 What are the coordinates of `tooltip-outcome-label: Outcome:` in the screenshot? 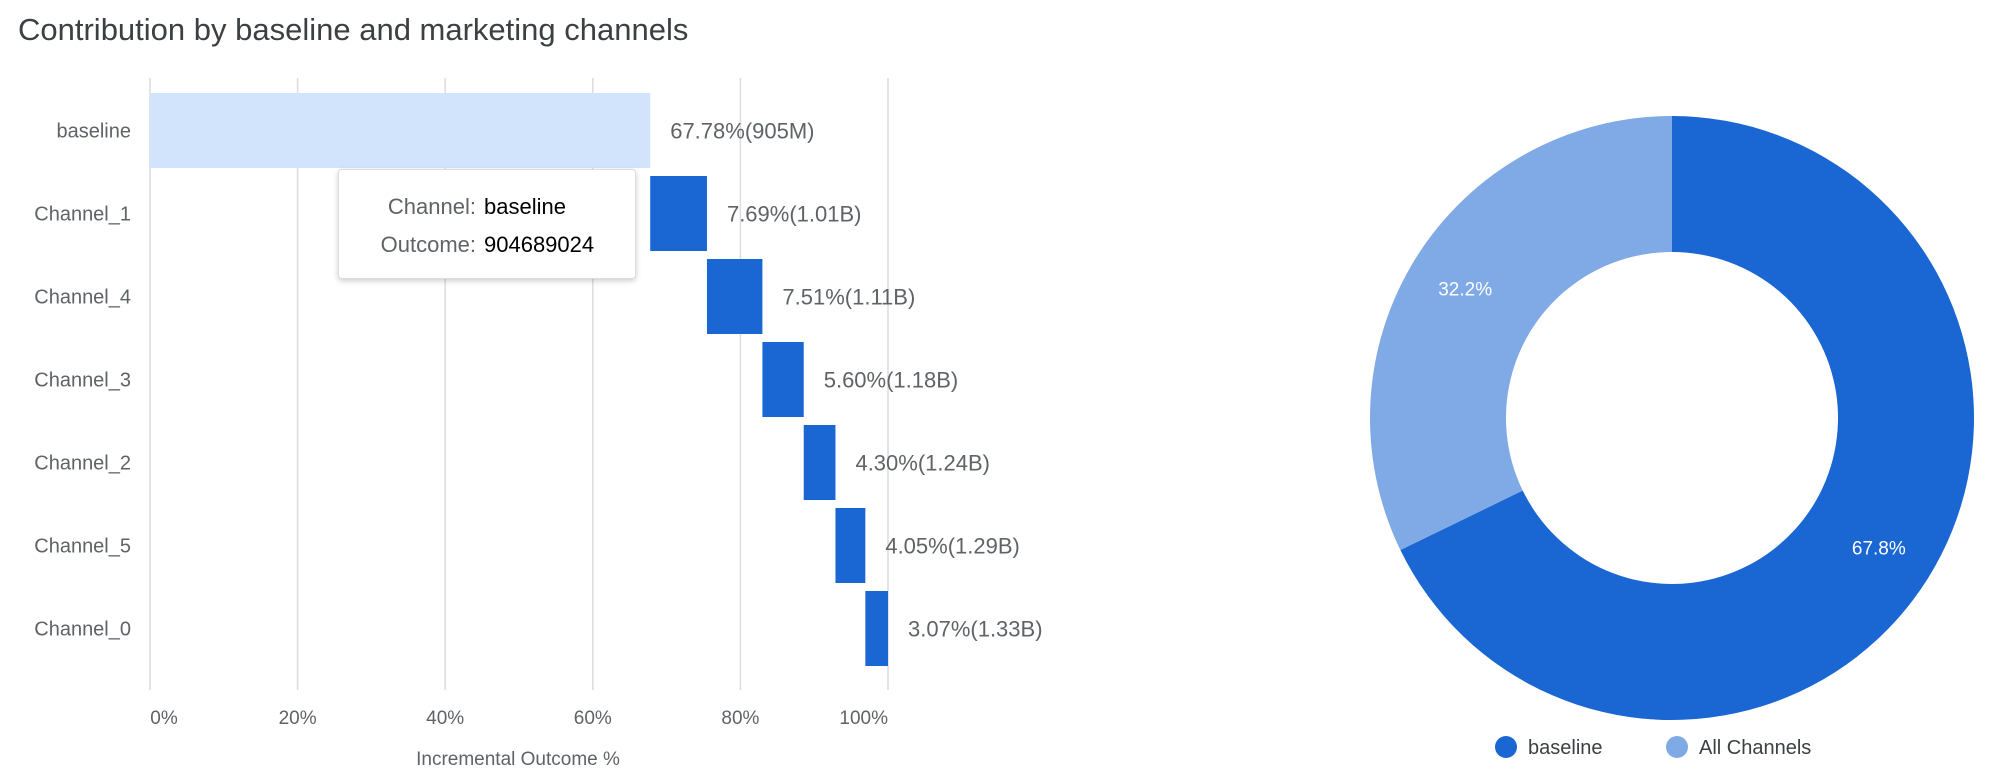 It's located at (428, 244).